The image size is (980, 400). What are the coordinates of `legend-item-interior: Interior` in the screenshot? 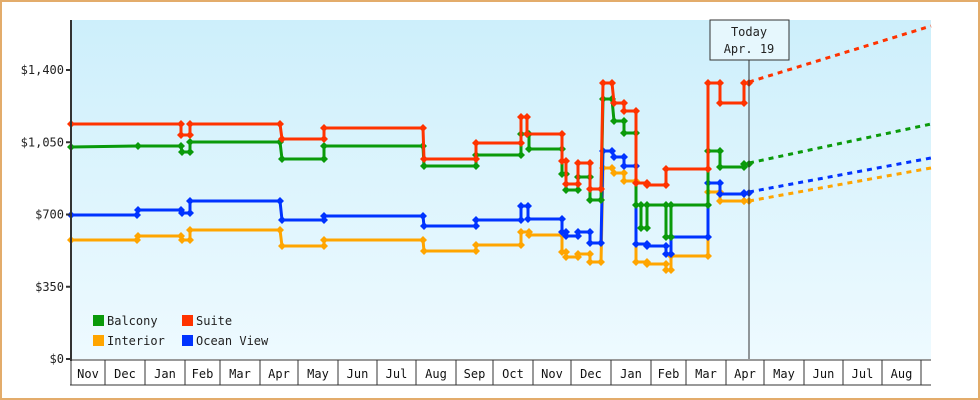 It's located at (129, 341).